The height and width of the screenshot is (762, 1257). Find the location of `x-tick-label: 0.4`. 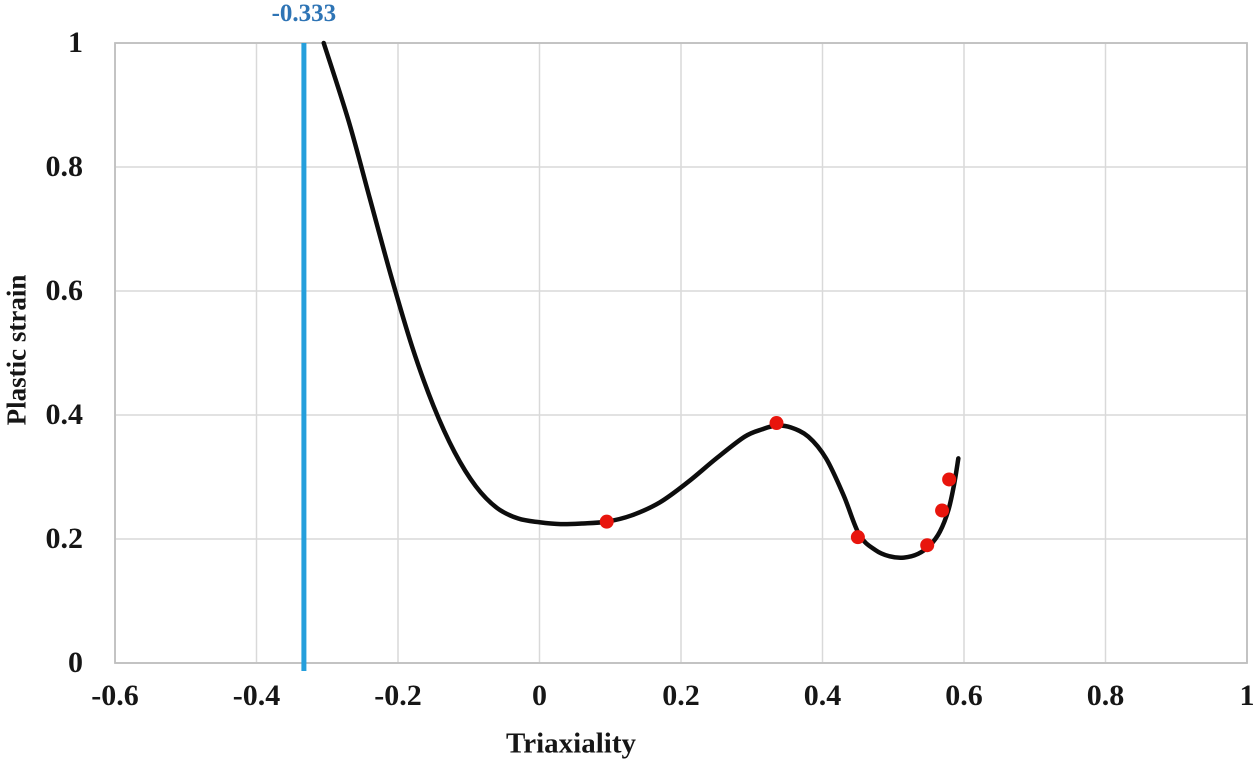

x-tick-label: 0.4 is located at coordinates (822, 695).